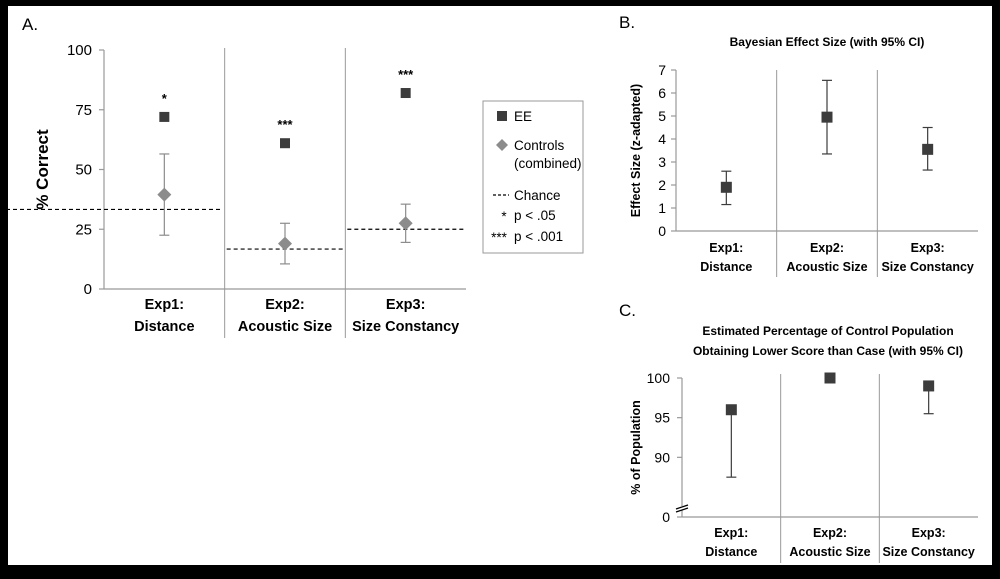  I want to click on y-tick-label: 95, so click(662, 418).